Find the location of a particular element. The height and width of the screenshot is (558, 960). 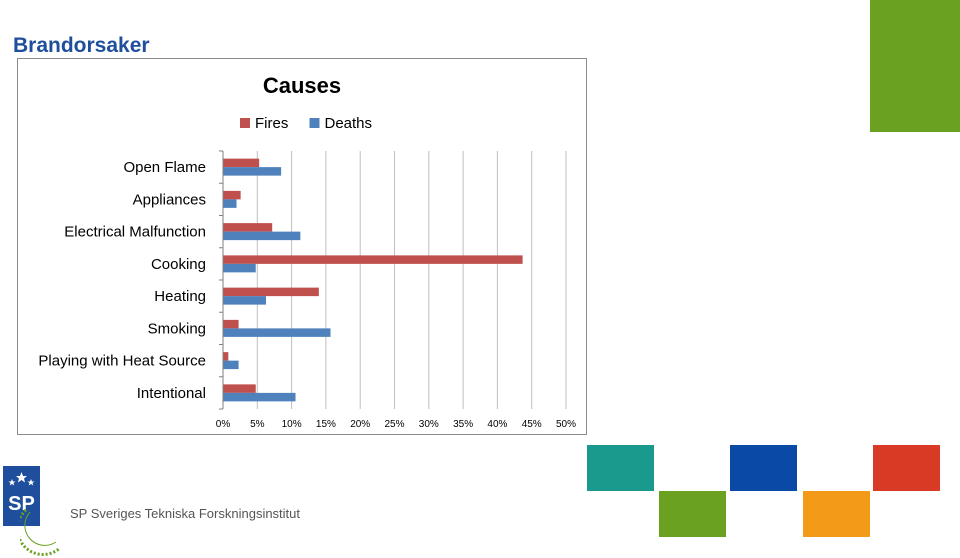

x-tick-label: 10% is located at coordinates (292, 424).